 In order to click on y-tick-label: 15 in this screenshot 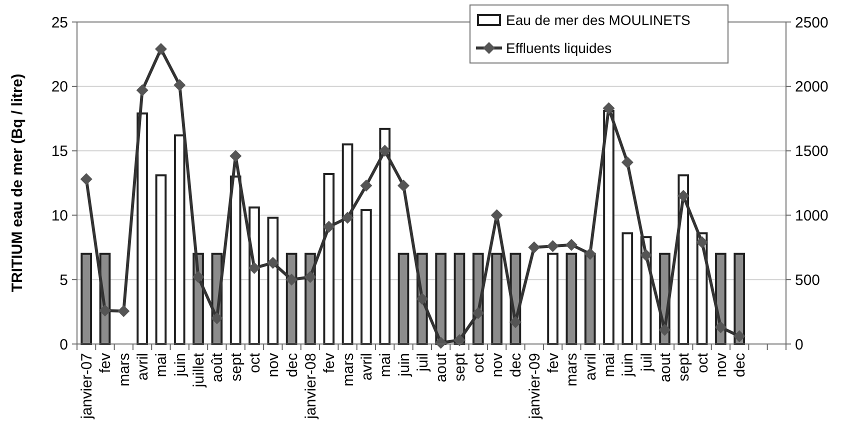, I will do `click(59, 151)`.